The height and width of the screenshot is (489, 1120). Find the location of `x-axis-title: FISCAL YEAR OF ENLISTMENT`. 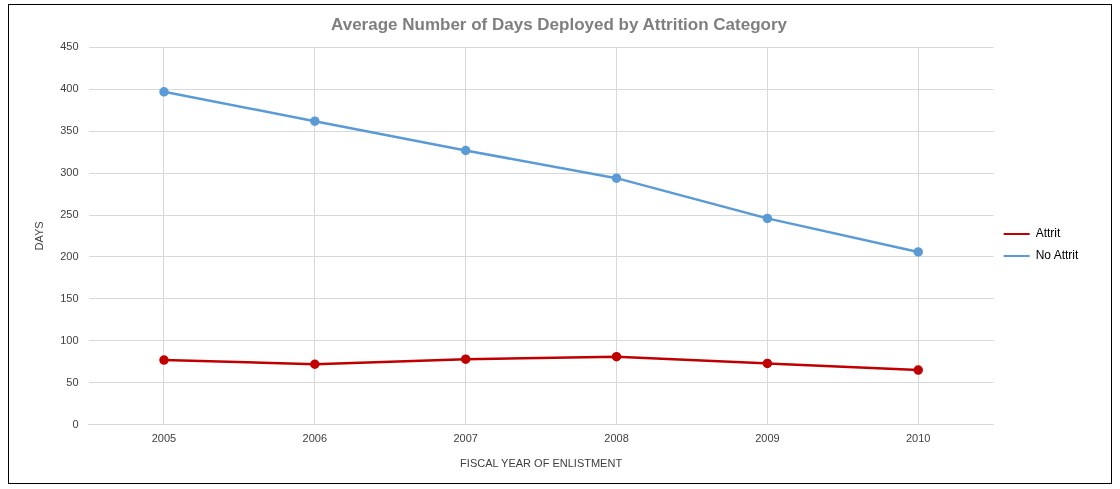

x-axis-title: FISCAL YEAR OF ENLISTMENT is located at coordinates (541, 463).